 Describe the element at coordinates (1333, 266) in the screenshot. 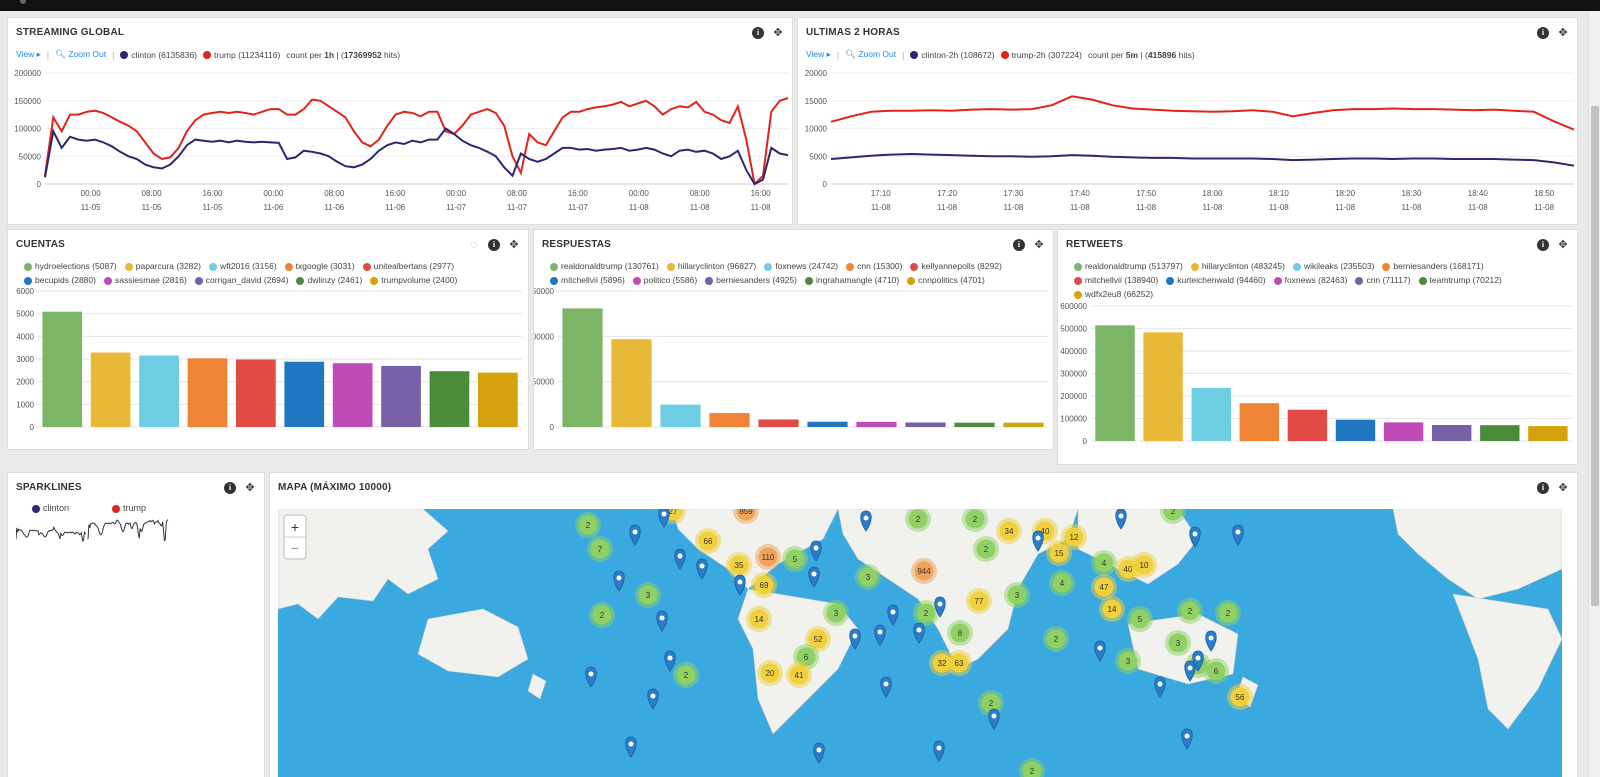

I see `legend-item: wikileaks (235503)` at that location.